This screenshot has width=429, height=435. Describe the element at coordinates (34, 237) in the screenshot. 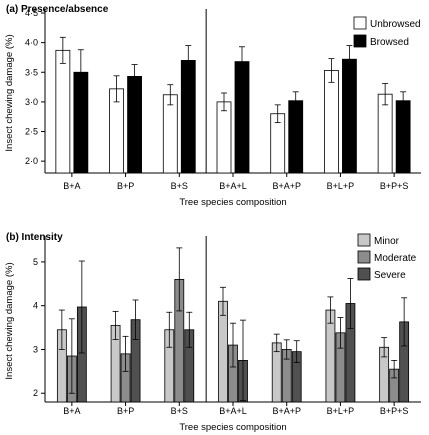

I see `panel-title: (b) Intensity` at that location.